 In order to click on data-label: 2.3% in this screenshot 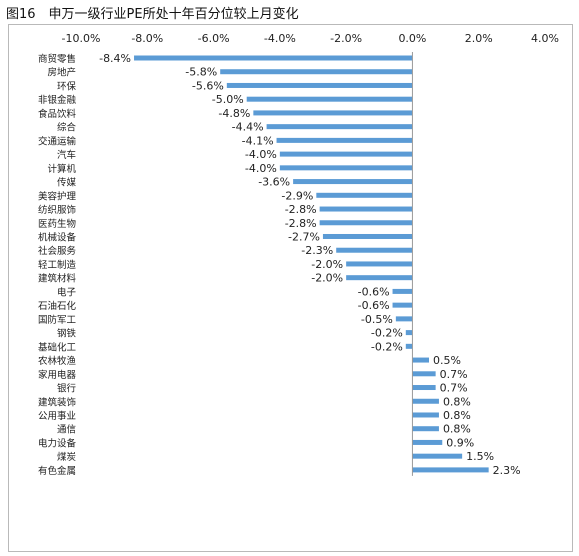, I will do `click(507, 470)`.